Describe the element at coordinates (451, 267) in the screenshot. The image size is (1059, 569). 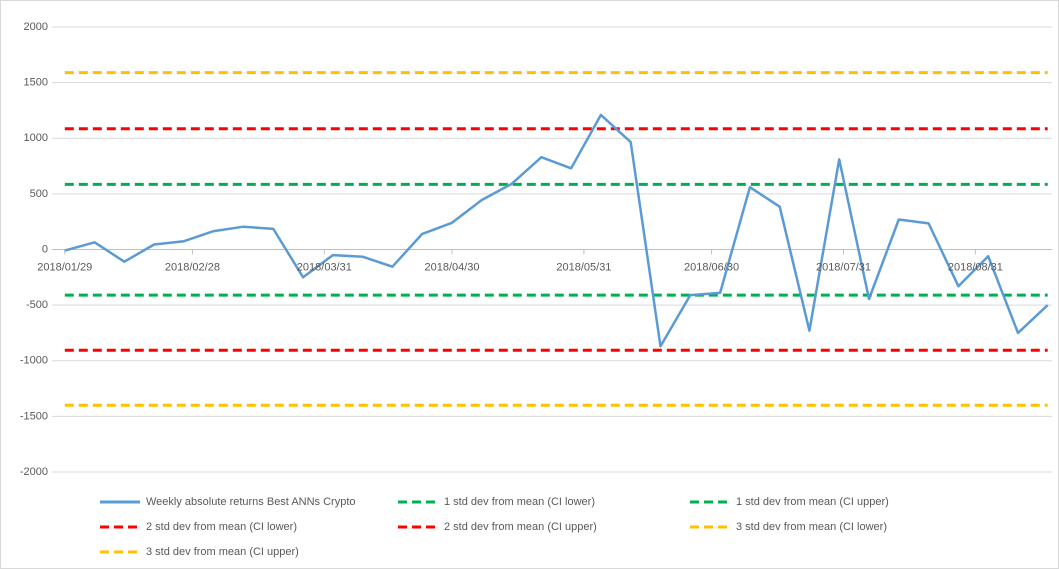
I see `x-tick-label: 2018/04/30` at that location.